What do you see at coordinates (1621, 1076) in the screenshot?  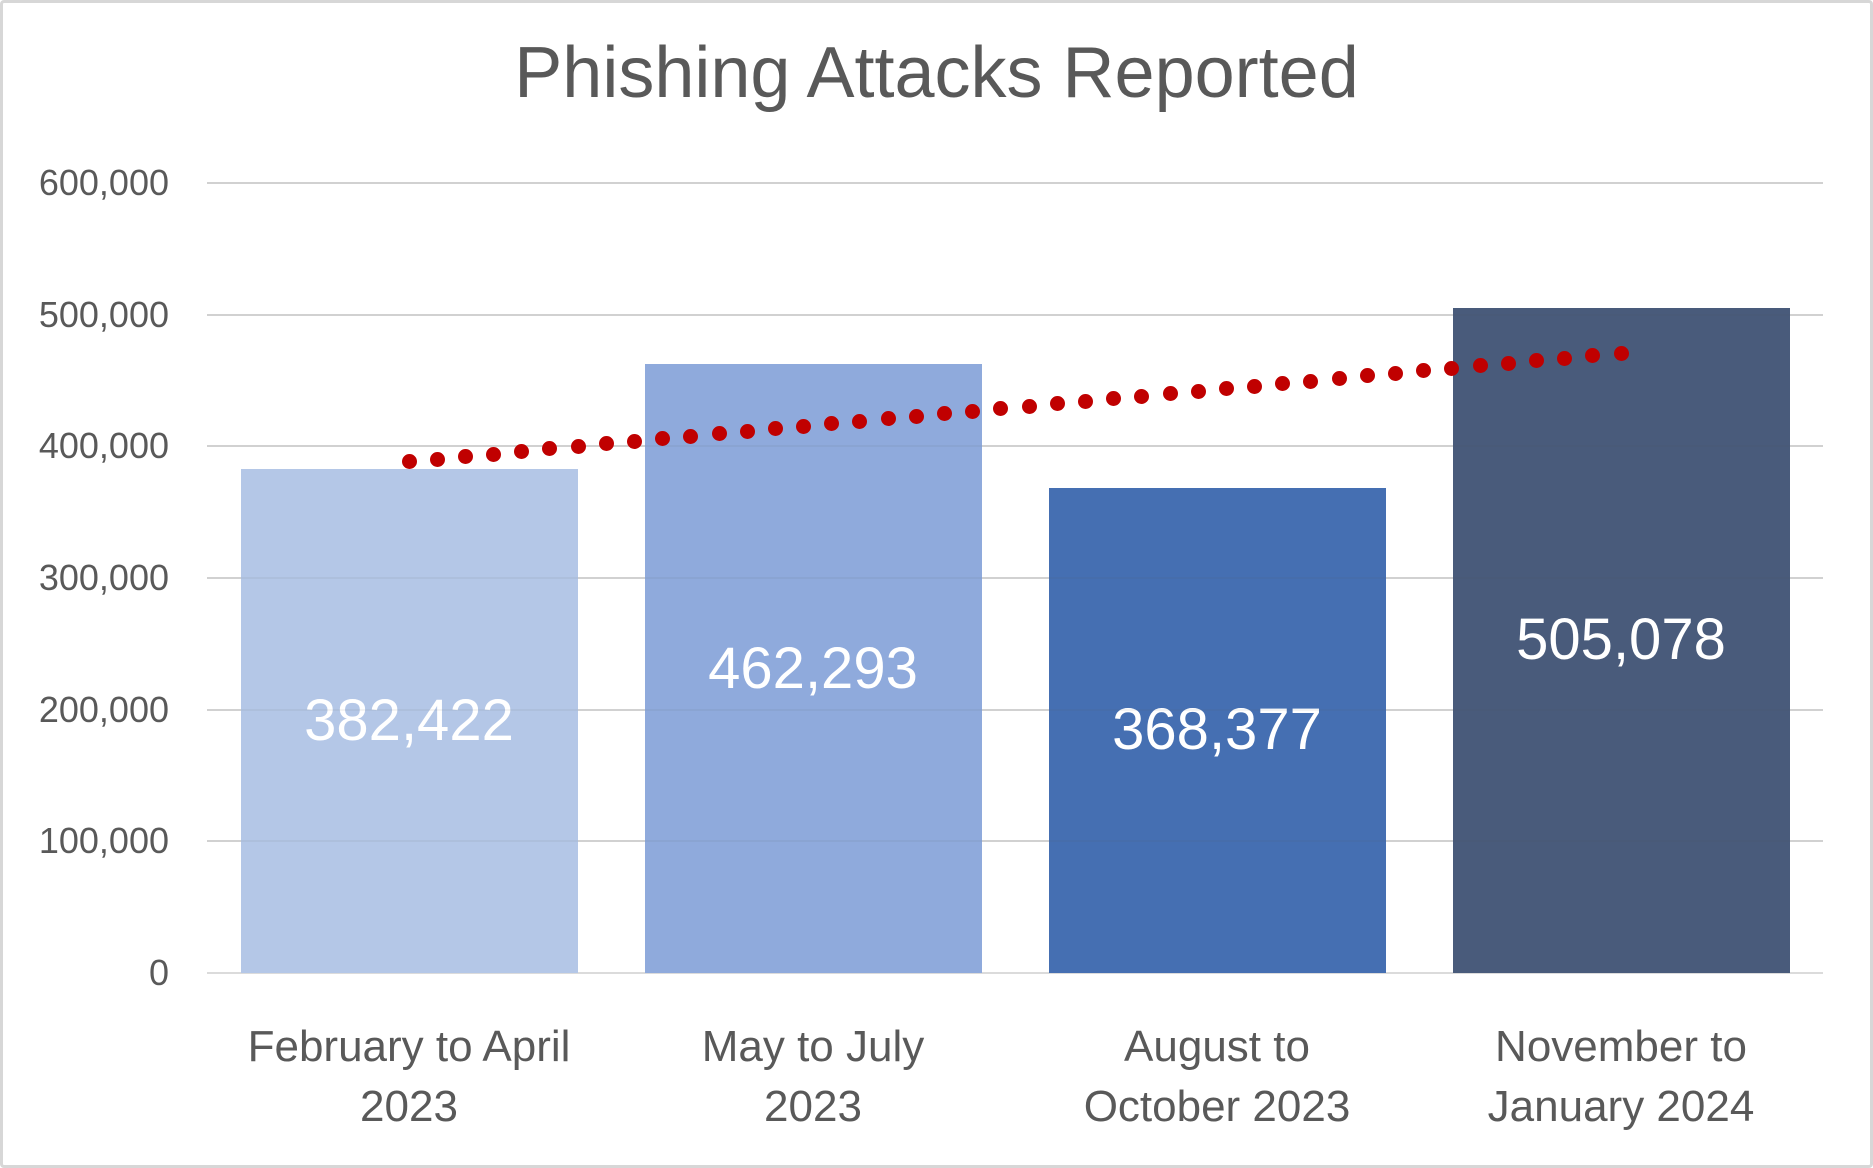 I see `x-axis-label: November to January 2024` at bounding box center [1621, 1076].